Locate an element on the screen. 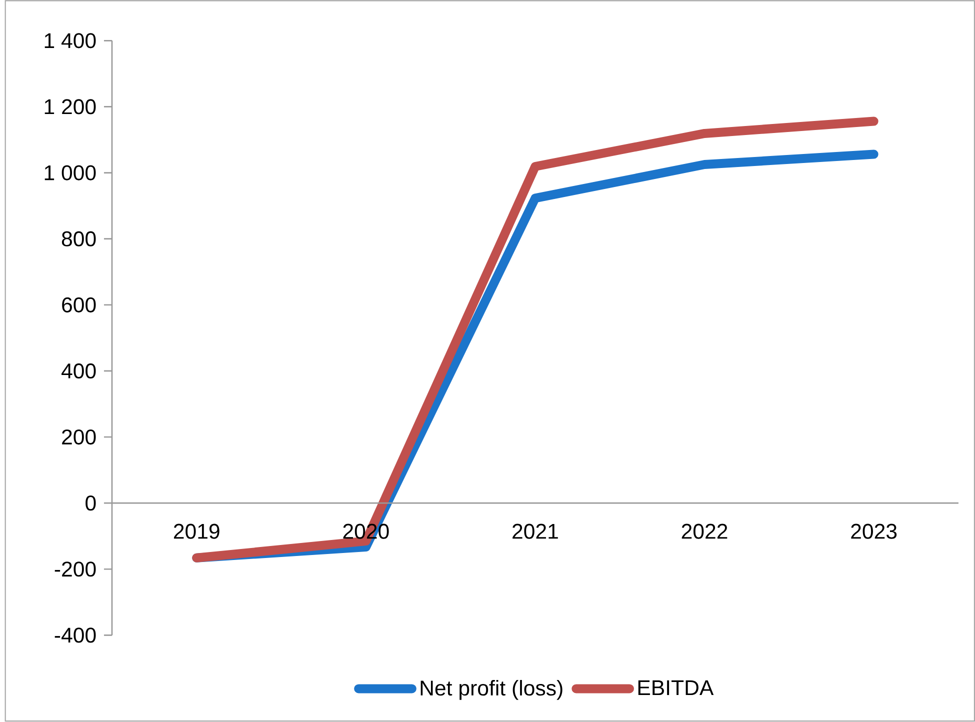  y-tick-label: 200 is located at coordinates (79, 437).